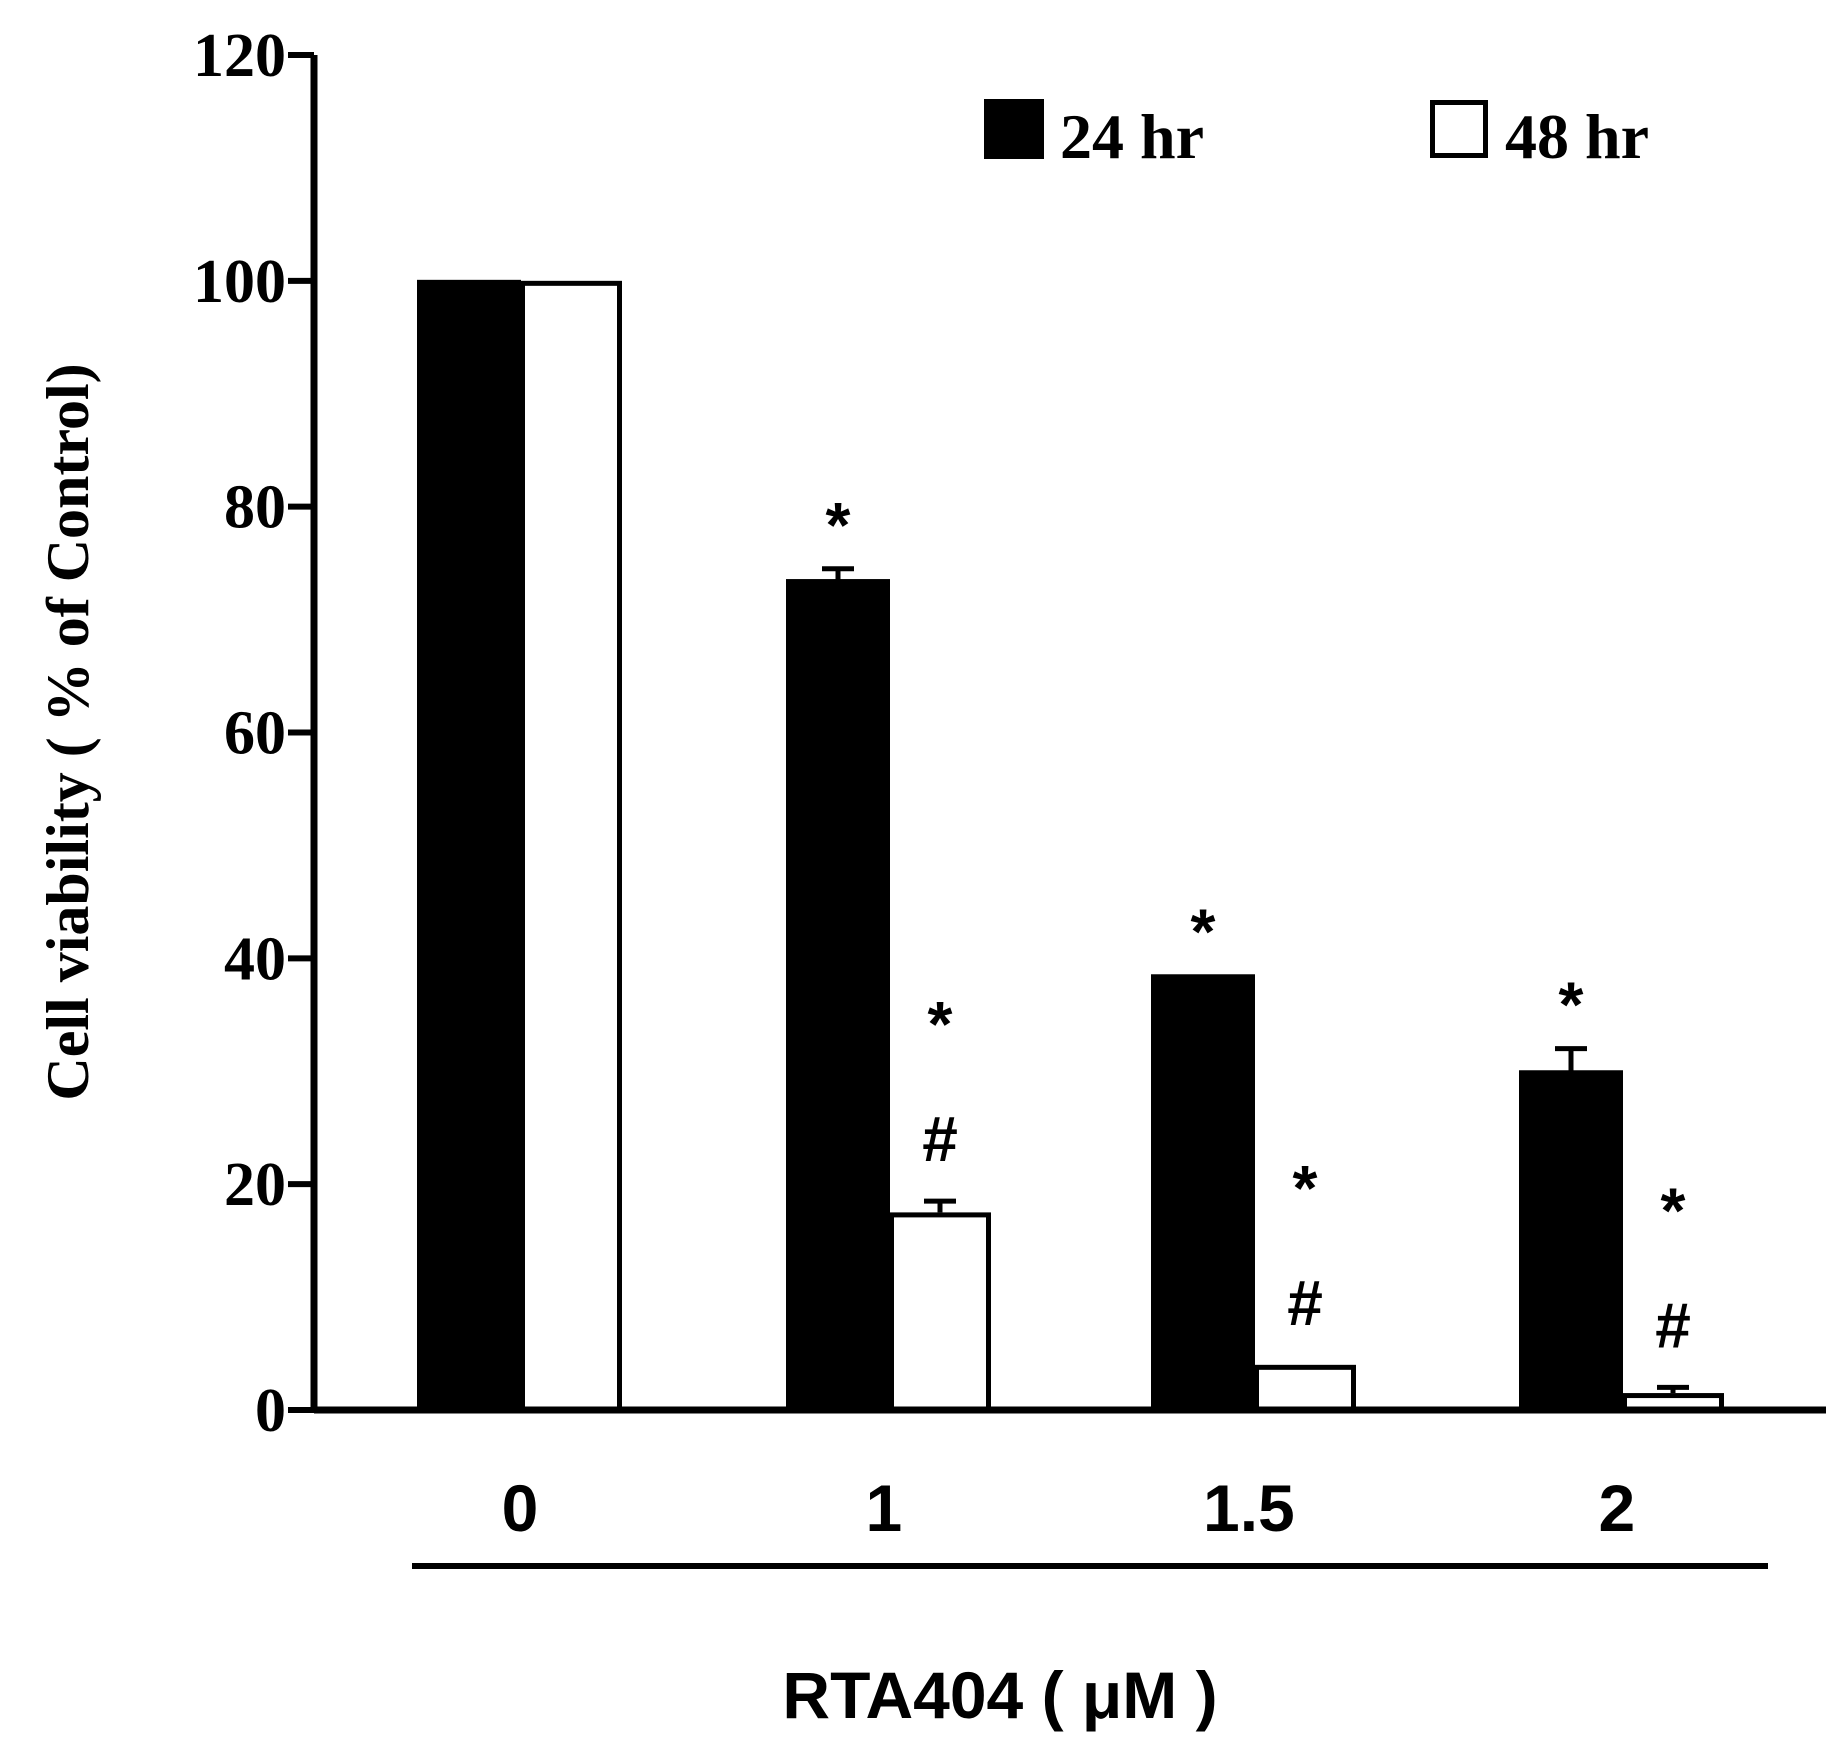 The width and height of the screenshot is (1836, 1764). Describe the element at coordinates (1305, 1388) in the screenshot. I see `bar-48hr-1.5` at that location.